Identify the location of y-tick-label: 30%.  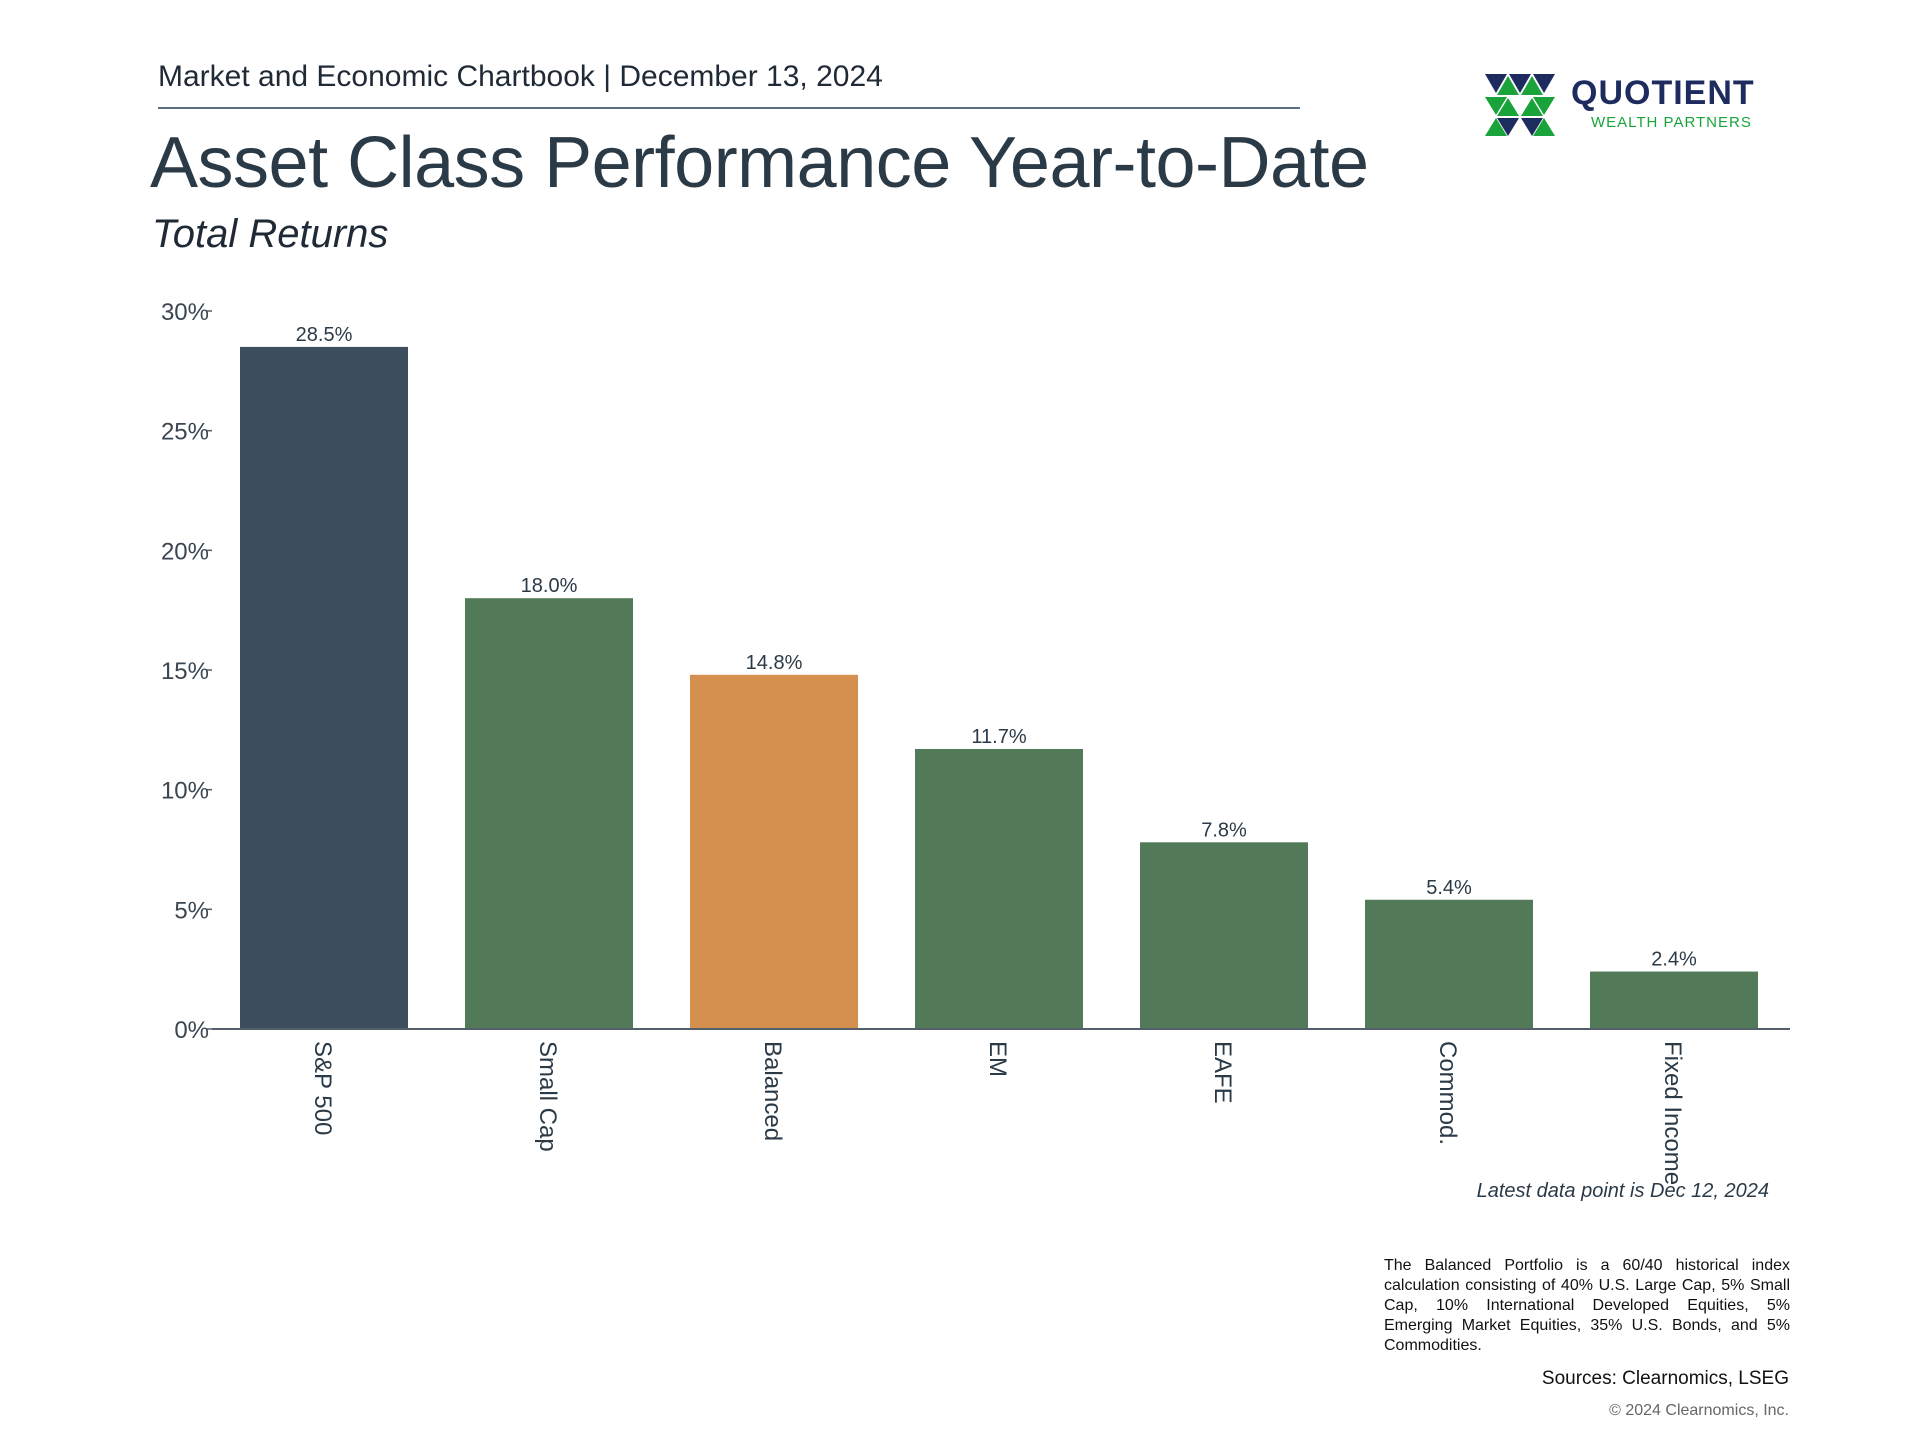
(185, 312).